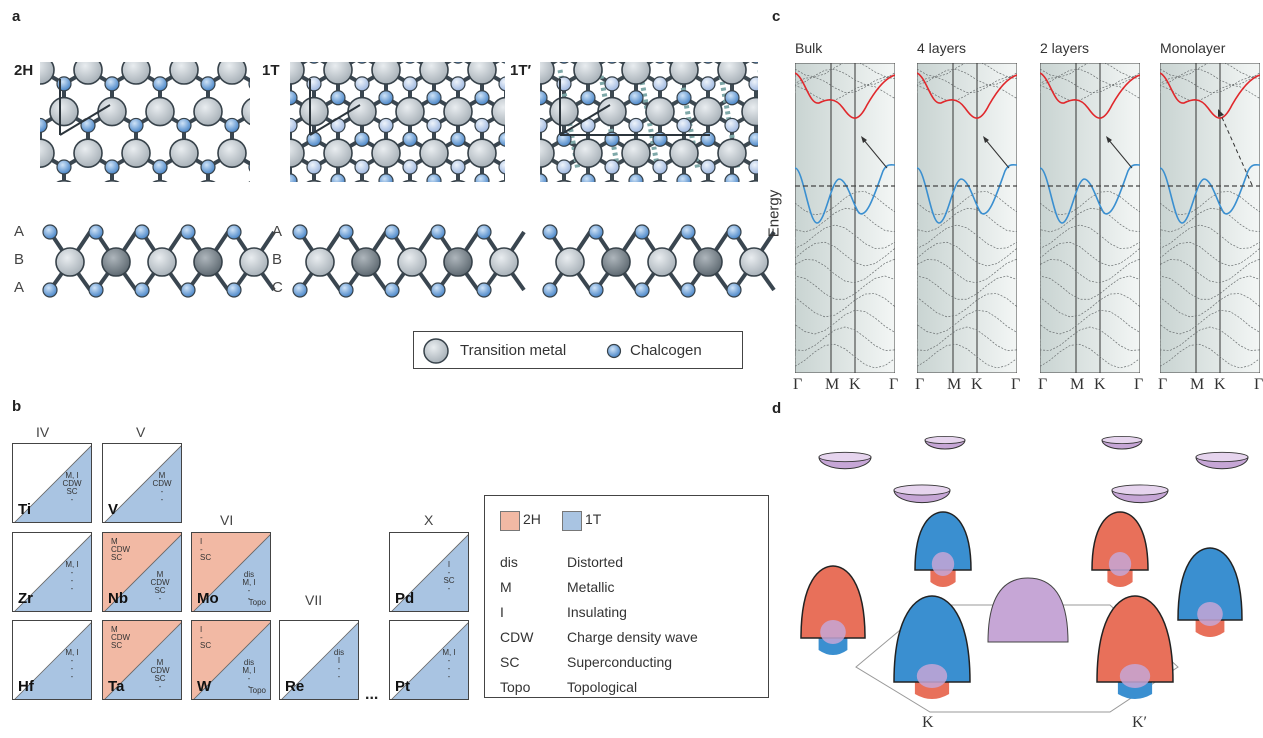 This screenshot has height=738, width=1263. Describe the element at coordinates (206, 549) in the screenshot. I see `props-2h: I - SC` at that location.